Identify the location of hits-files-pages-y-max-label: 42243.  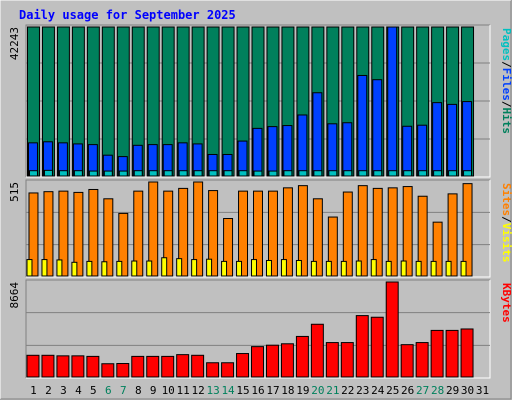
(14, 43).